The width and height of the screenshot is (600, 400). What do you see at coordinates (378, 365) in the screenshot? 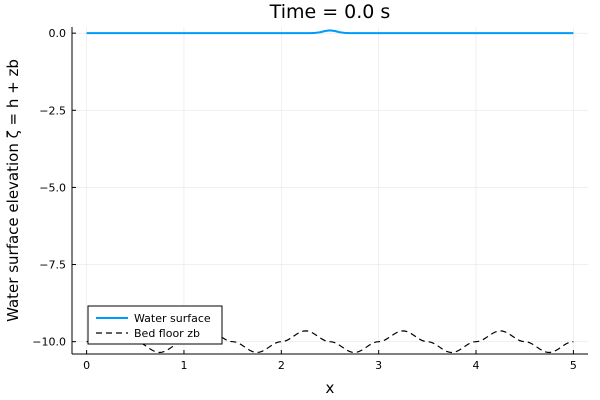
I see `x-tick-label-3: 3` at bounding box center [378, 365].